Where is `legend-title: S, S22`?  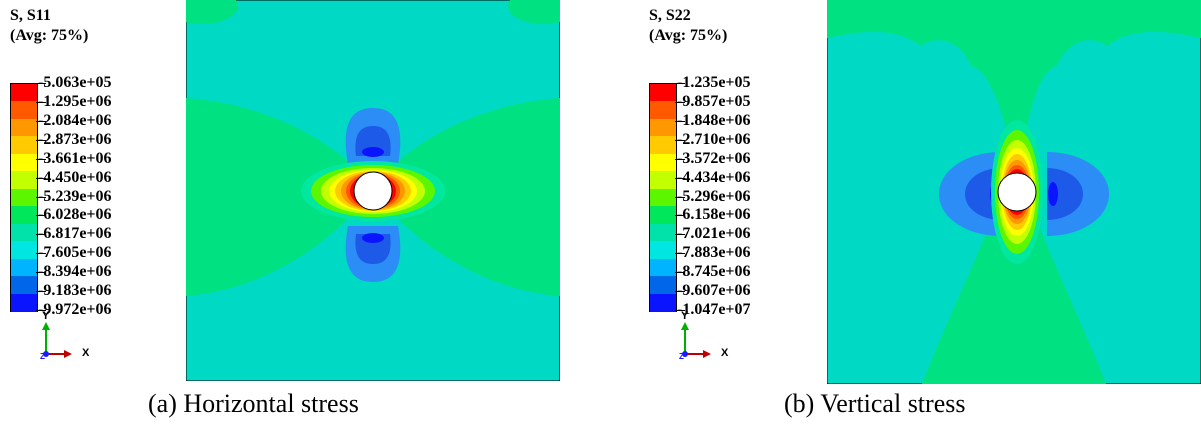
legend-title: S, S22 is located at coordinates (670, 15).